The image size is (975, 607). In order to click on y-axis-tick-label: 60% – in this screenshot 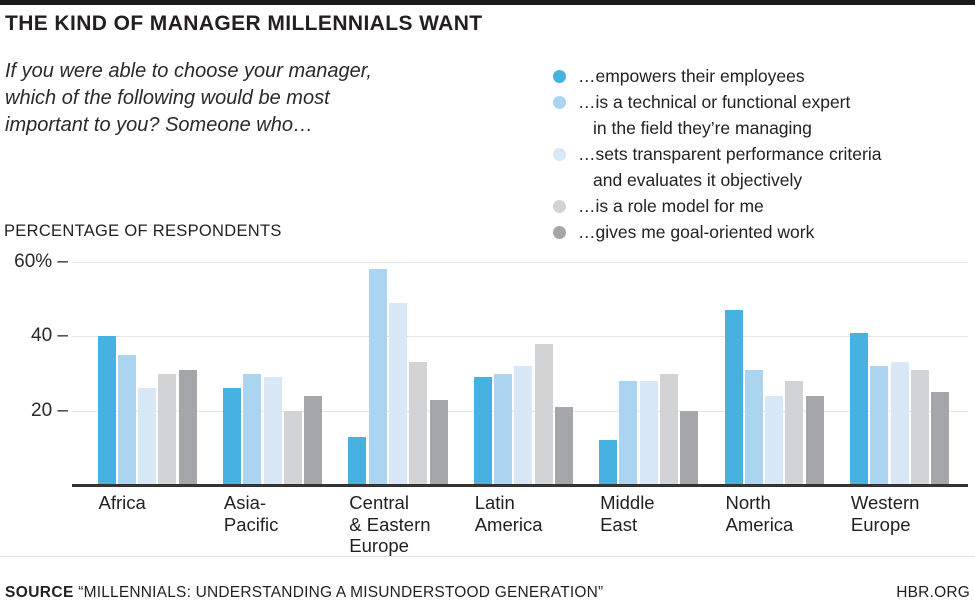, I will do `click(41, 261)`.